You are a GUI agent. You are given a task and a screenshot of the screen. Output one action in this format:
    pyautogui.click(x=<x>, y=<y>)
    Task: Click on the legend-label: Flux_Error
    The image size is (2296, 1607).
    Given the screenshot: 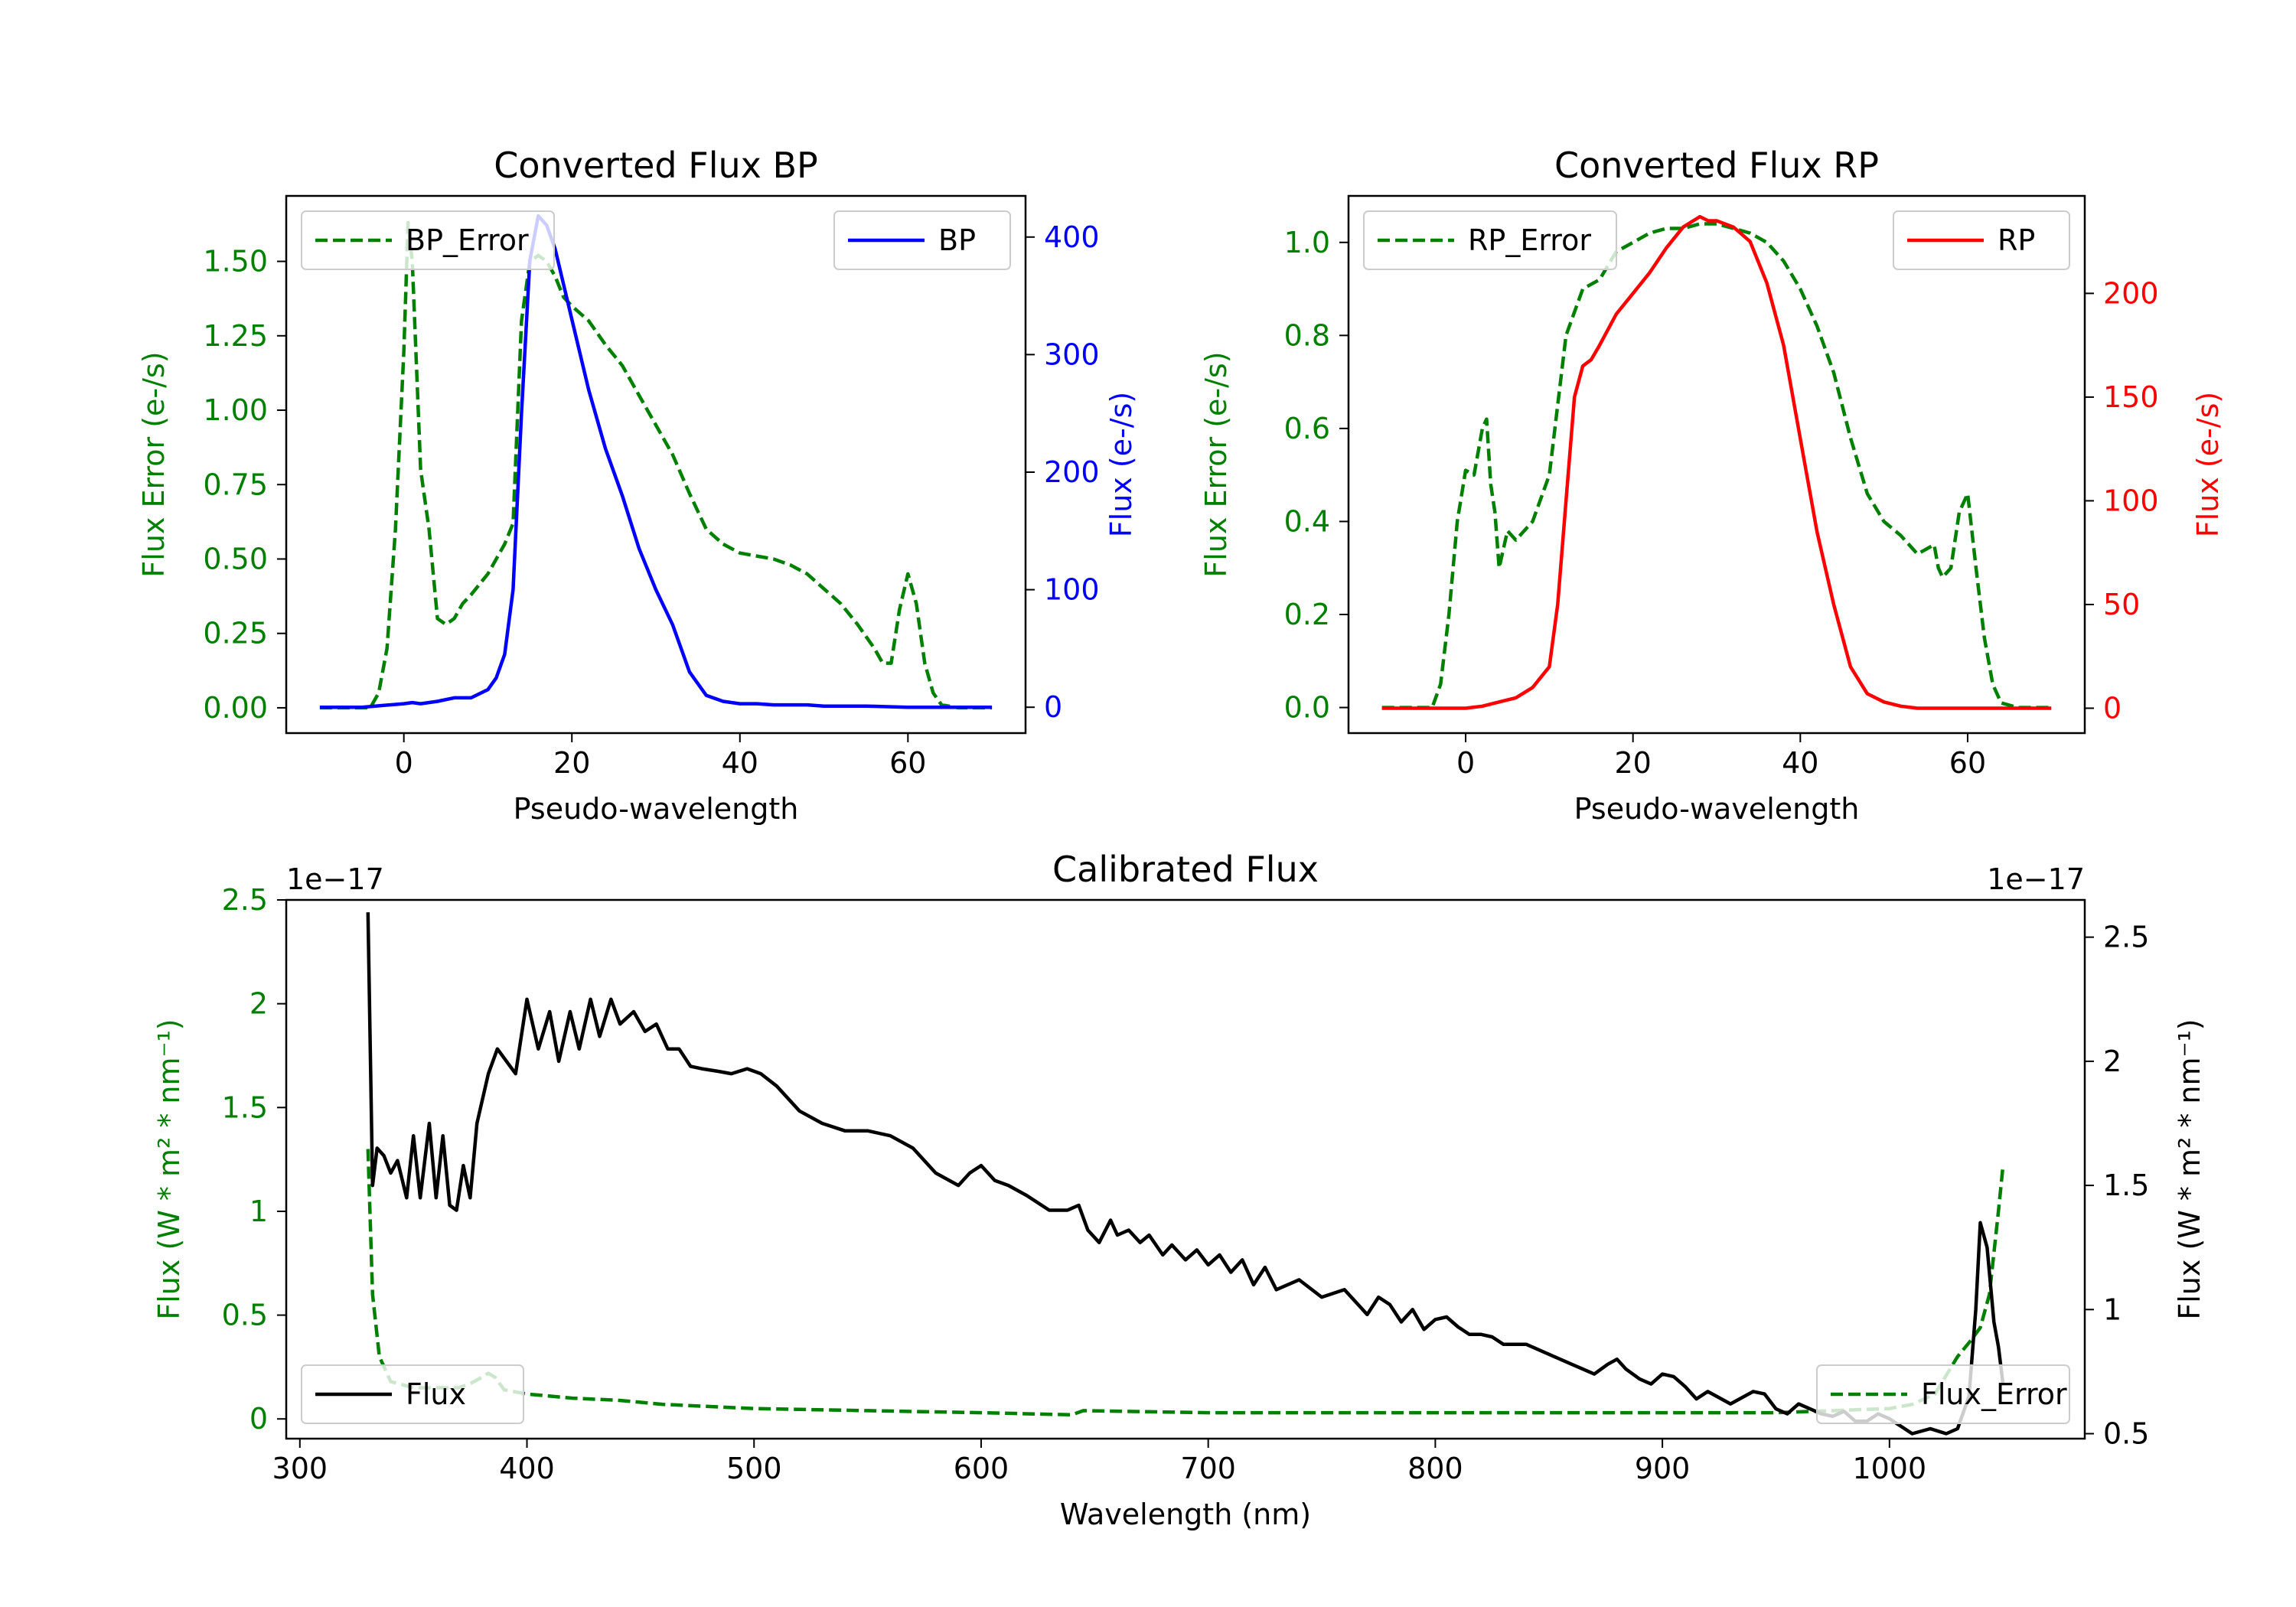 What is the action you would take?
    pyautogui.click(x=1994, y=1394)
    